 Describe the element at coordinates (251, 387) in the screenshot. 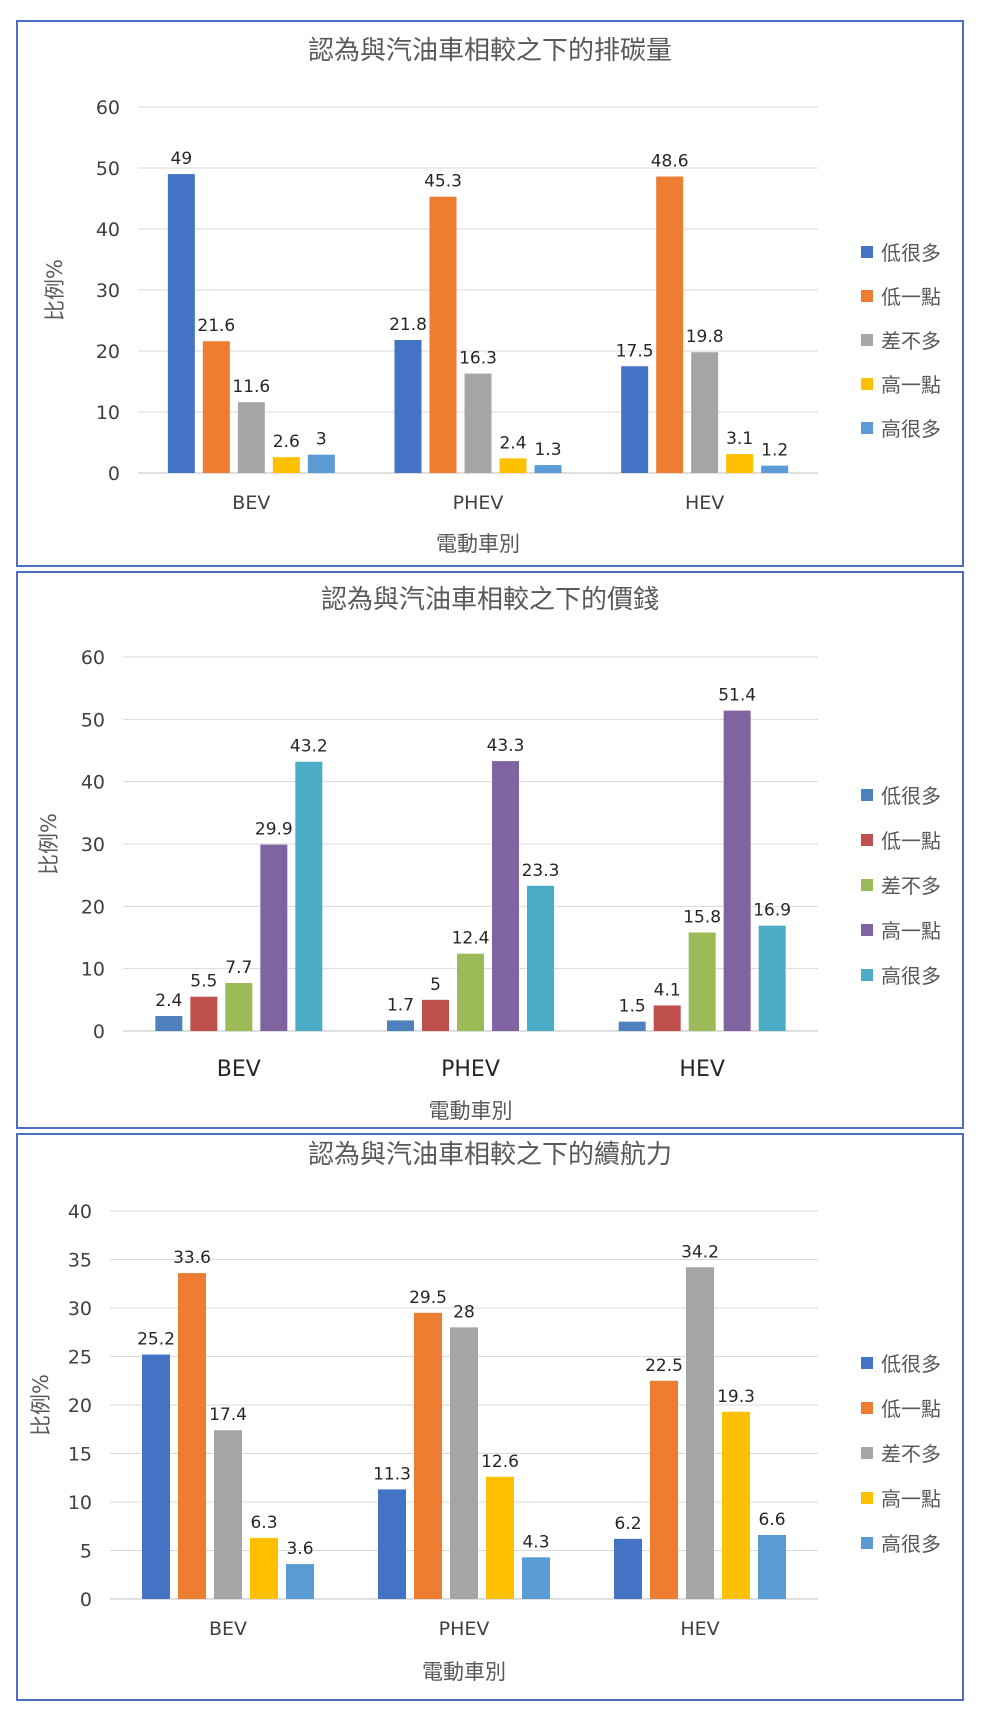

I see `data-label: 11.6` at that location.